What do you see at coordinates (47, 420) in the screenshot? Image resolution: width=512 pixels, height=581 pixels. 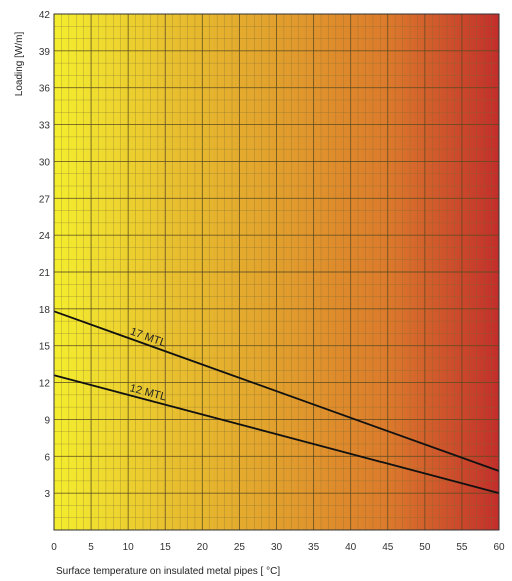 I see `y-tick-label: 9` at bounding box center [47, 420].